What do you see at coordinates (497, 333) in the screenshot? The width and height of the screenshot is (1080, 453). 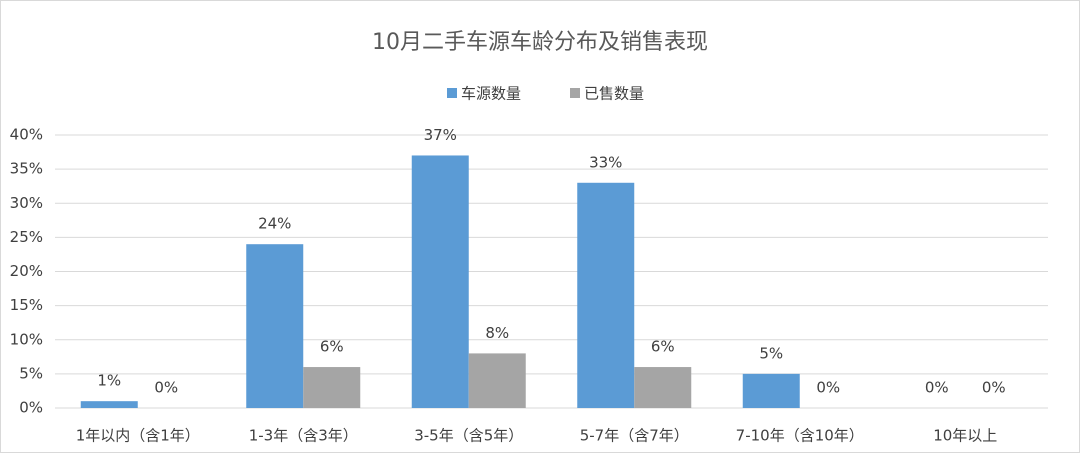 I see `value-label: 8%` at bounding box center [497, 333].